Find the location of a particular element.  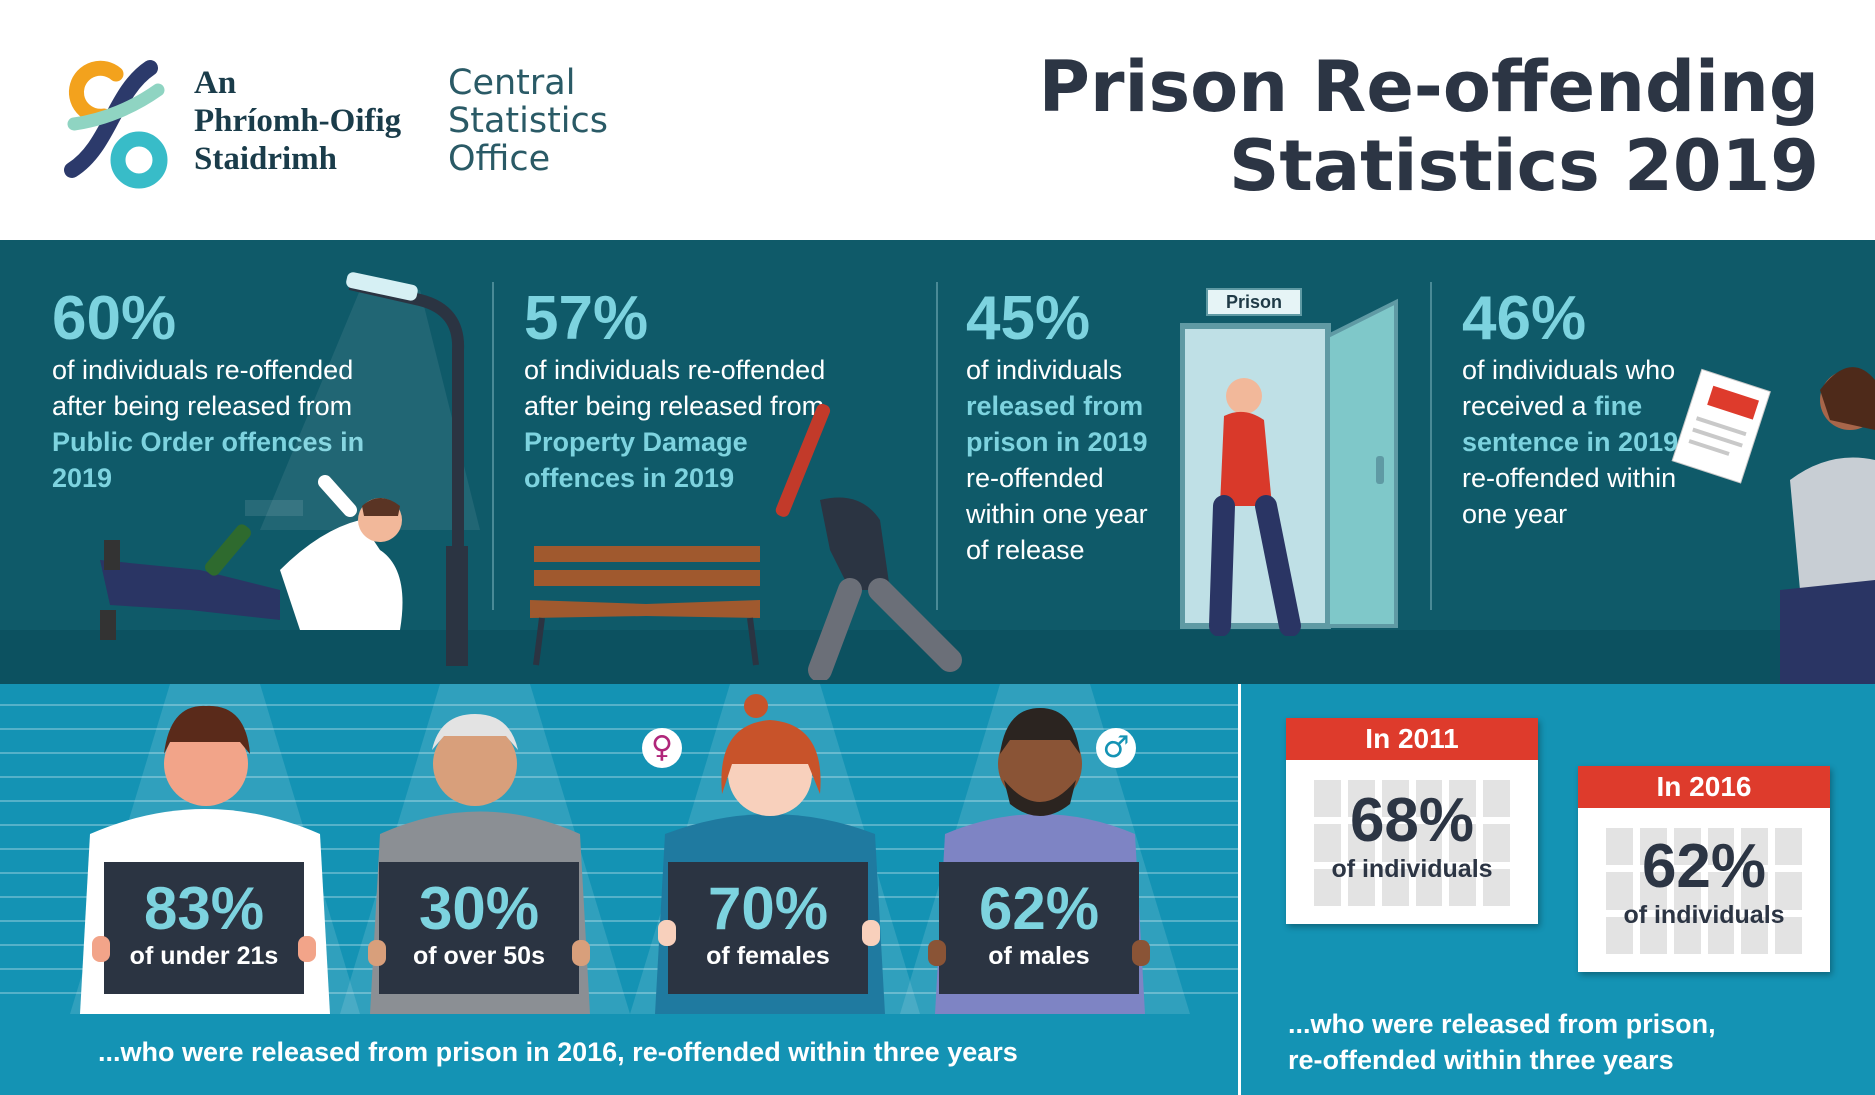

sign-males: 62% of males is located at coordinates (1039, 928).